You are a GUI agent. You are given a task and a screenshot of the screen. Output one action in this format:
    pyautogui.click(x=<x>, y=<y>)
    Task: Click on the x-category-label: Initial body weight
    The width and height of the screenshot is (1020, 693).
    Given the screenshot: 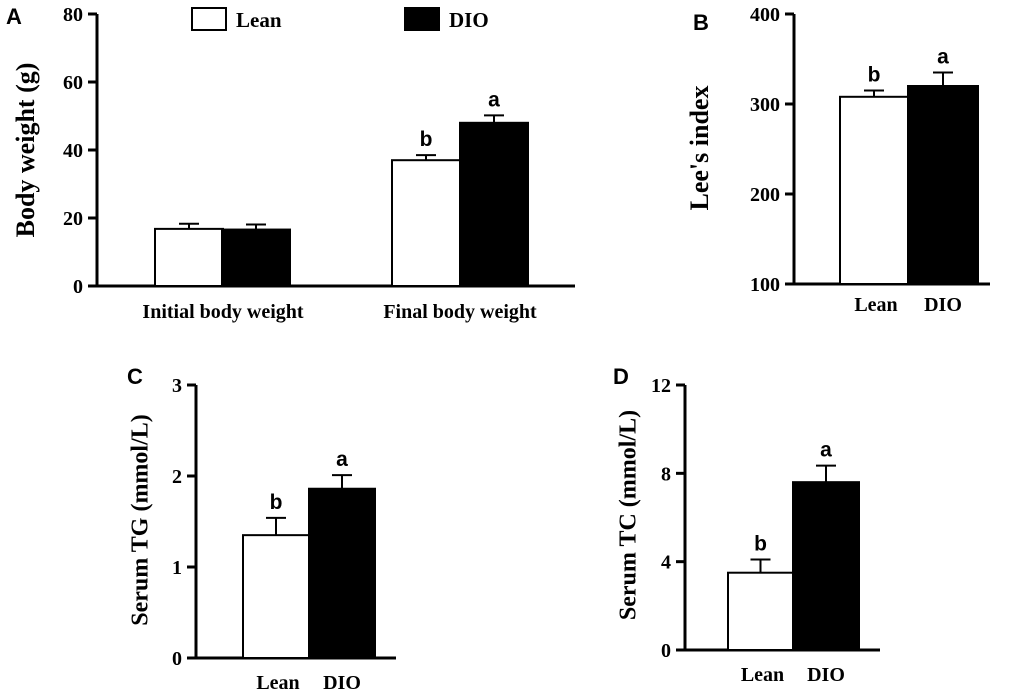 What is the action you would take?
    pyautogui.click(x=222, y=312)
    